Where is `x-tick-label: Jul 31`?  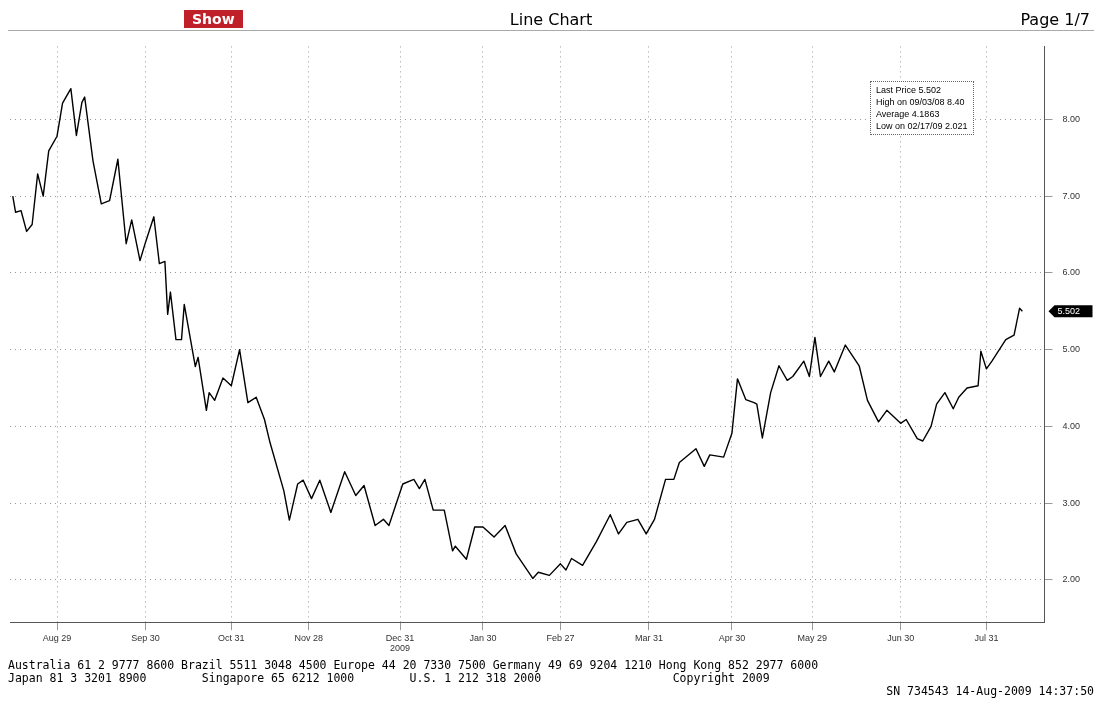 x-tick-label: Jul 31 is located at coordinates (986, 638).